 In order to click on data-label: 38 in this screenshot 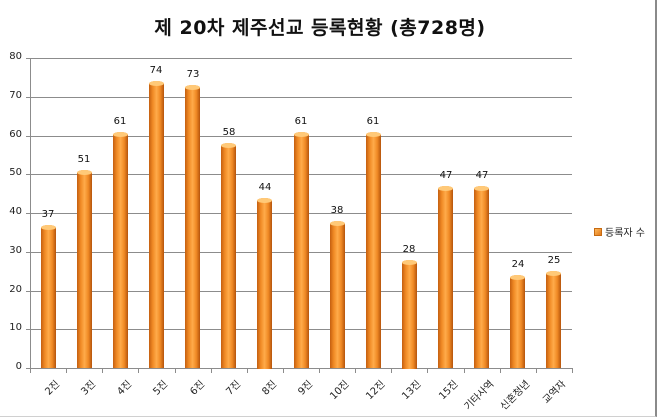, I will do `click(337, 210)`.